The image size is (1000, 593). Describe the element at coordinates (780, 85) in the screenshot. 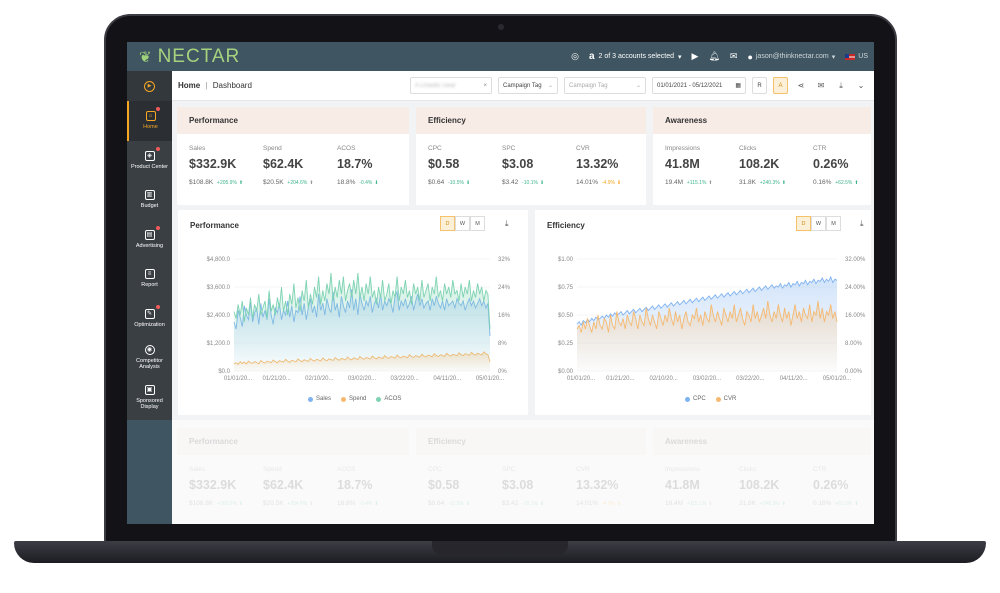

I see `absolute-mode-button: A` at that location.